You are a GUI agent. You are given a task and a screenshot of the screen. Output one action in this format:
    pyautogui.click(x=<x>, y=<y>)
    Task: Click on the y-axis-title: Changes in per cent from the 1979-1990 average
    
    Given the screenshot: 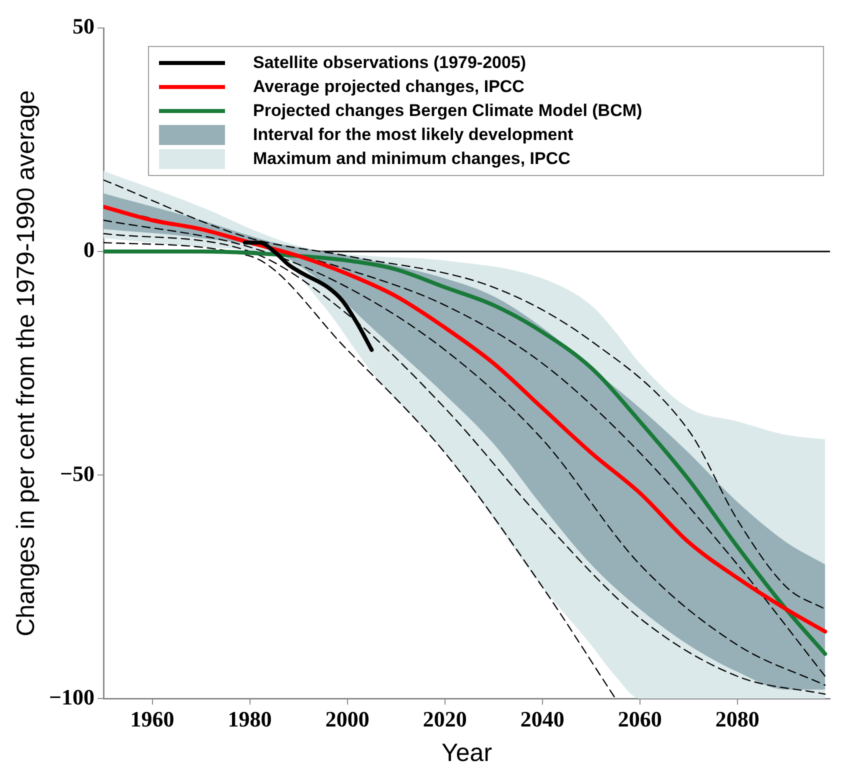 What is the action you would take?
    pyautogui.click(x=26, y=363)
    